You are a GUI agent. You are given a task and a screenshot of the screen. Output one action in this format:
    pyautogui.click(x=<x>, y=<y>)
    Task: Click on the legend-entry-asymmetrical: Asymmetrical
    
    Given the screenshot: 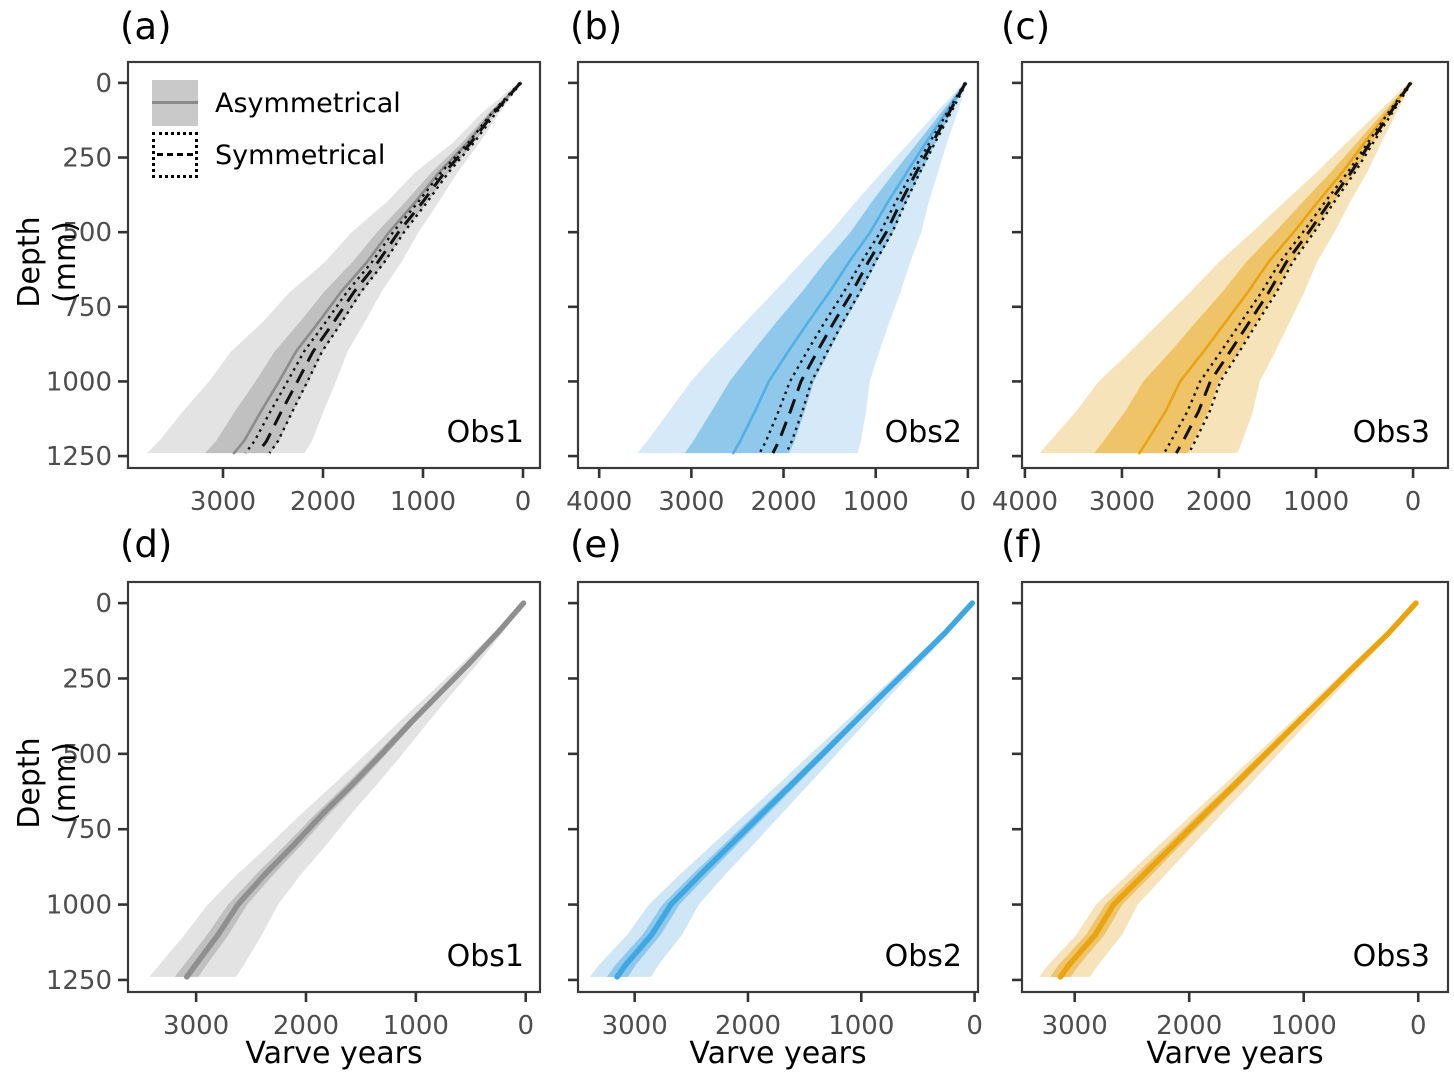 What is the action you would take?
    pyautogui.click(x=276, y=103)
    